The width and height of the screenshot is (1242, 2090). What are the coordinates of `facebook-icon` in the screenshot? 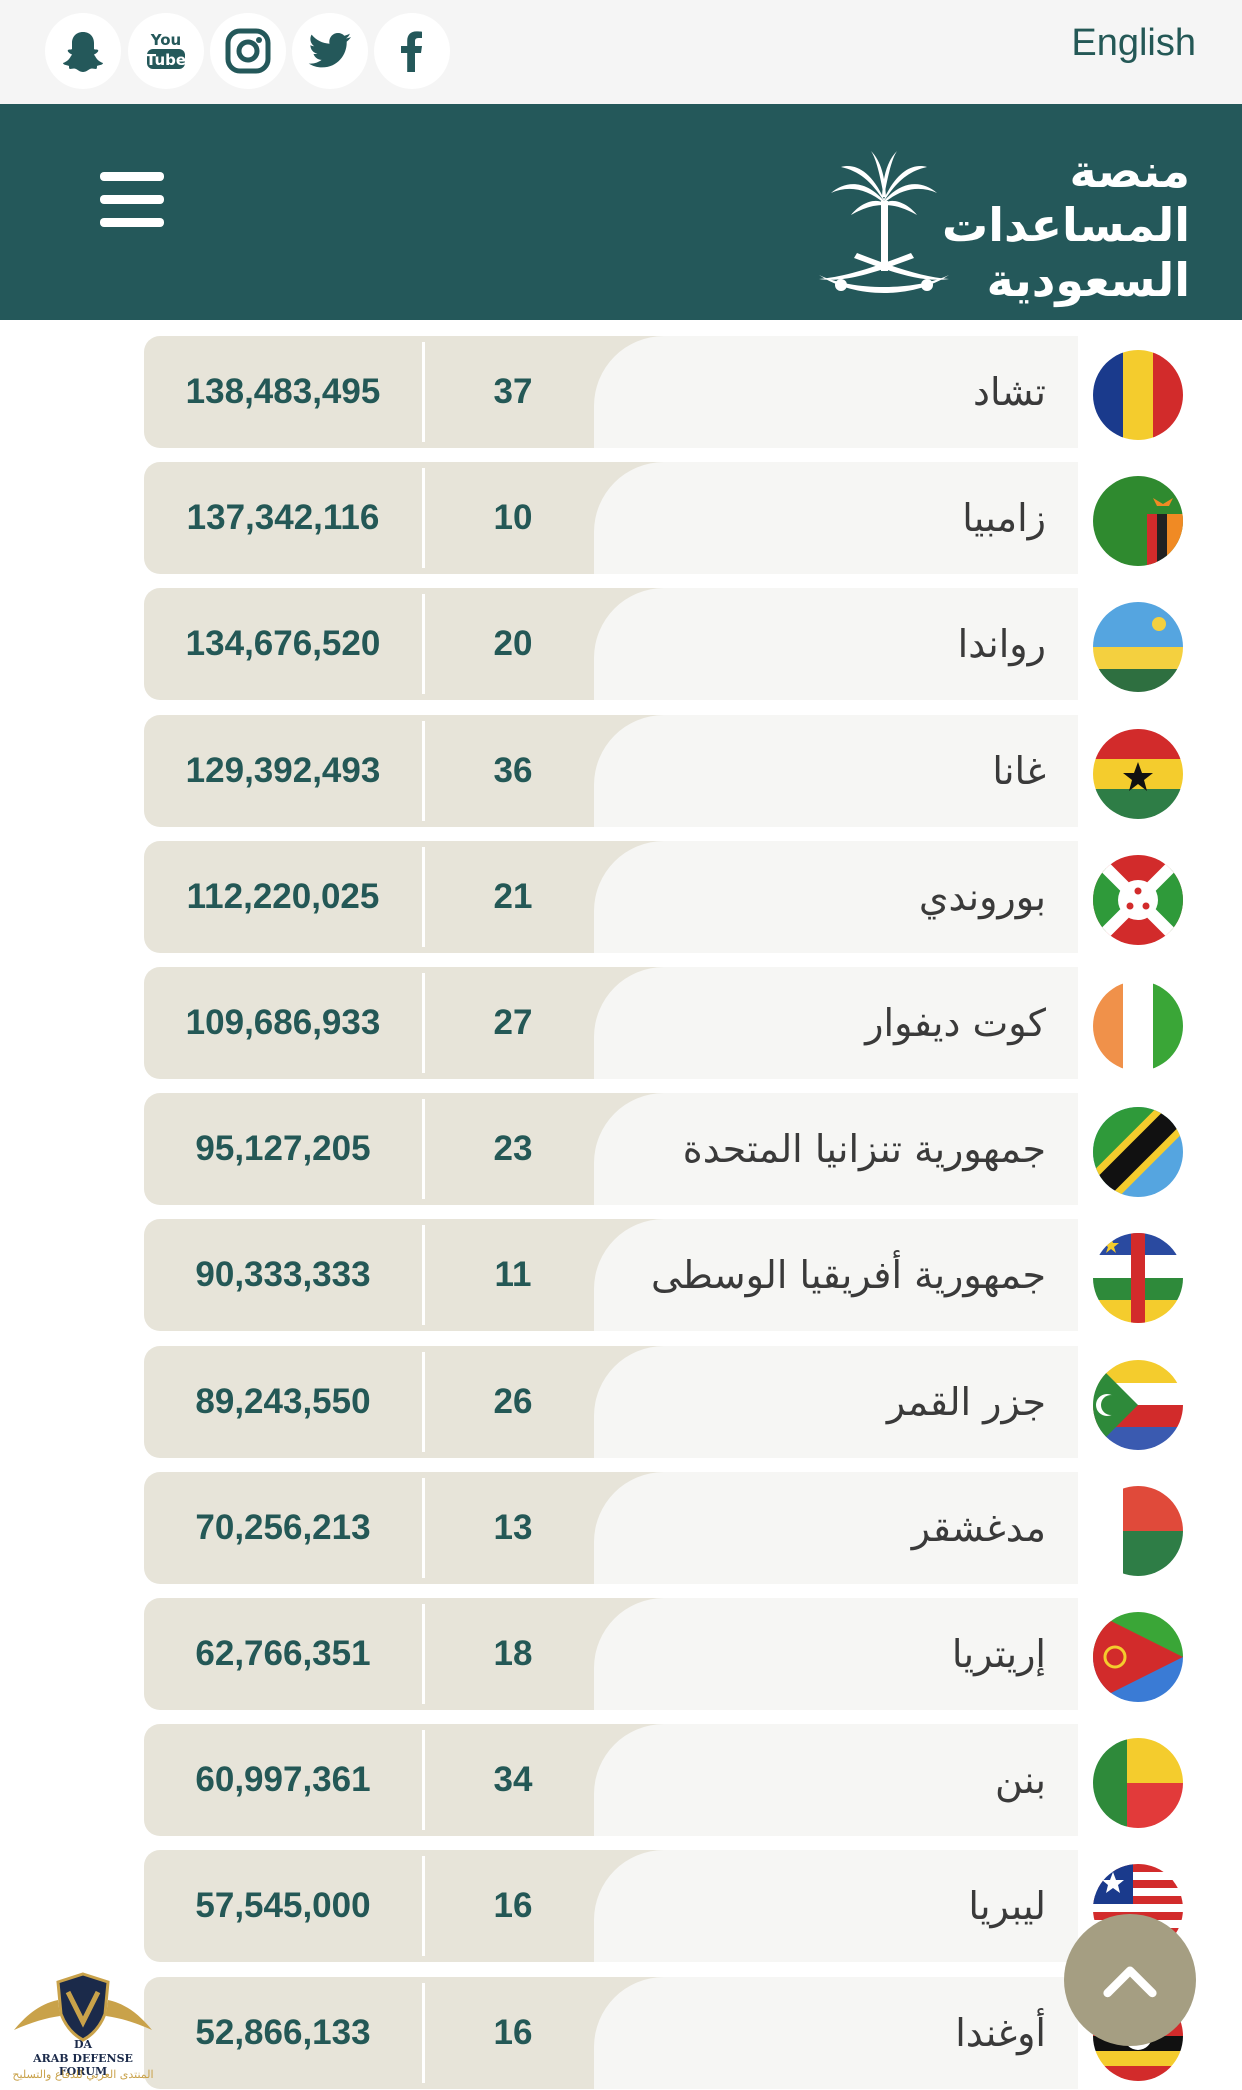 It's located at (411, 51).